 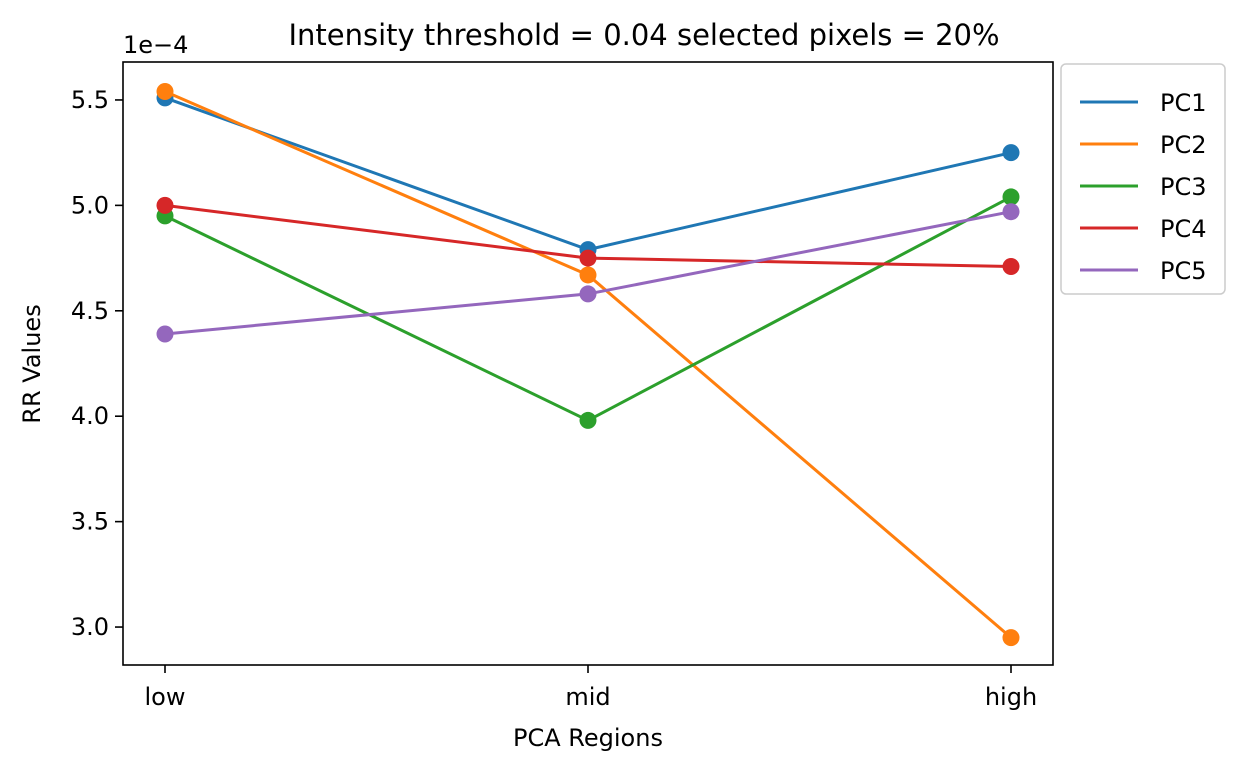 What do you see at coordinates (32, 363) in the screenshot?
I see `y-axis-label: RR Values` at bounding box center [32, 363].